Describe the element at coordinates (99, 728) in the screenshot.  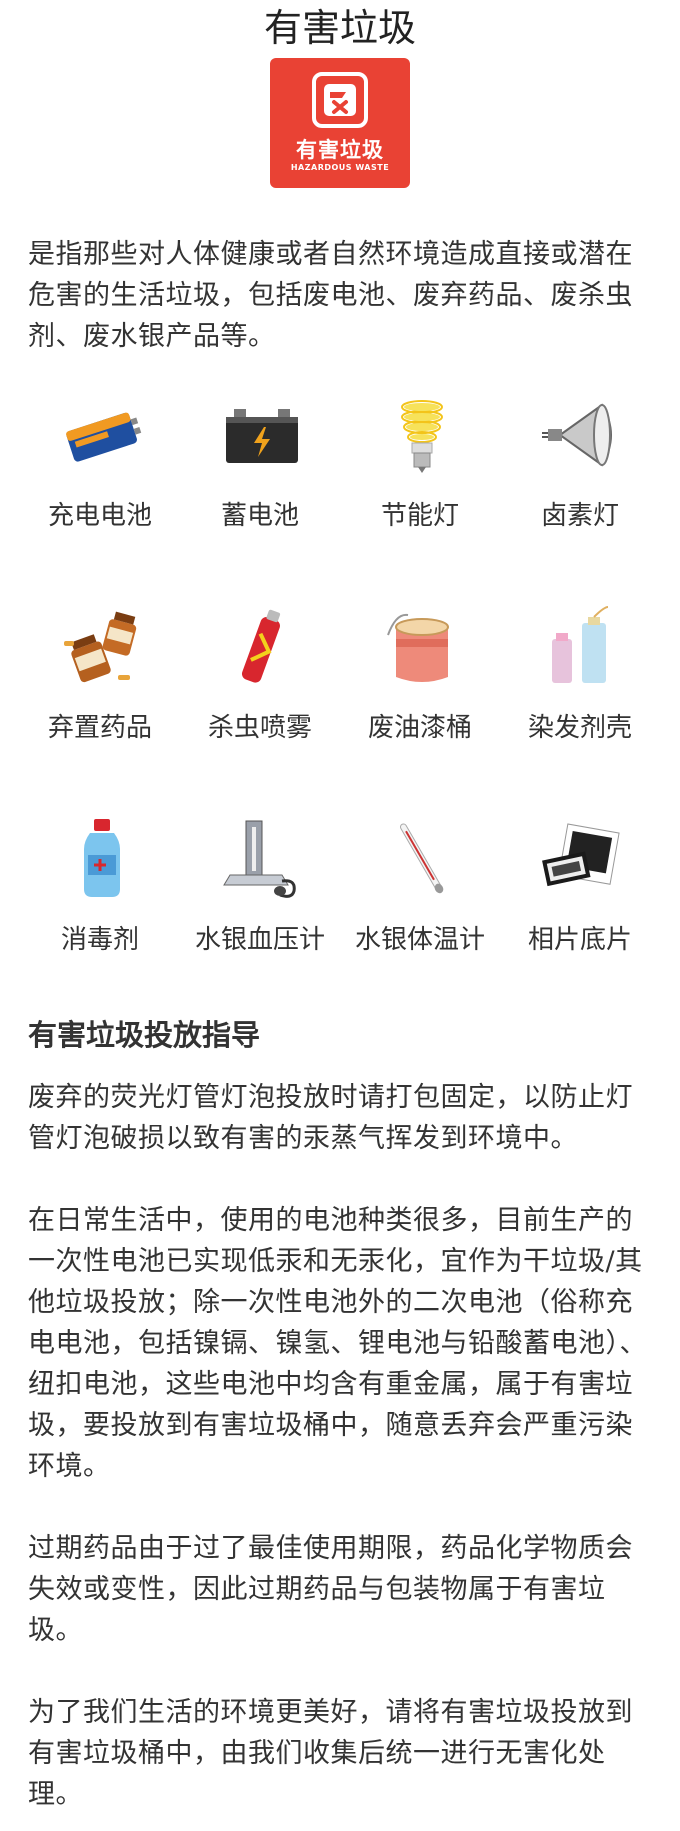
I see `item-label: 弃置药品` at that location.